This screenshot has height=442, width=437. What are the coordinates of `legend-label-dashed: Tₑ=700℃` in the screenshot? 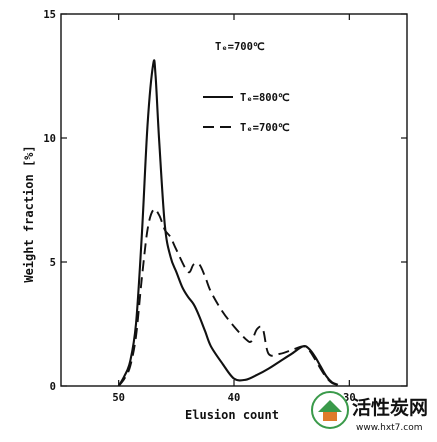 It's located at (265, 128).